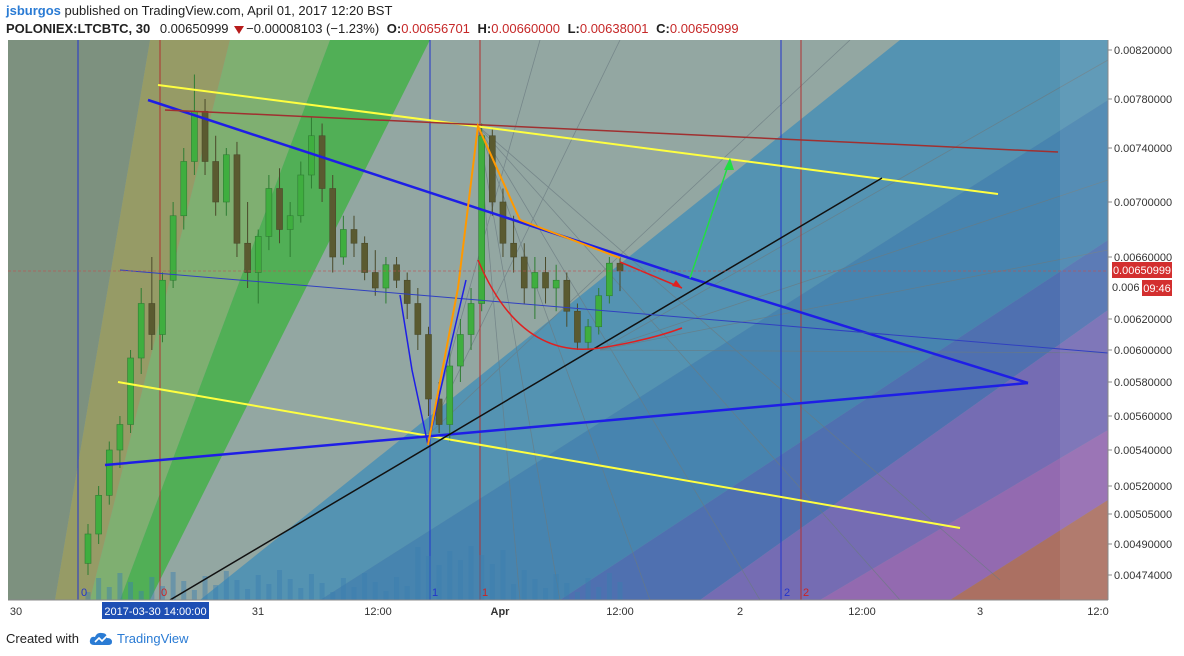 Image resolution: width=1184 pixels, height=656 pixels. I want to click on low-value: 0.00638001, so click(614, 28).